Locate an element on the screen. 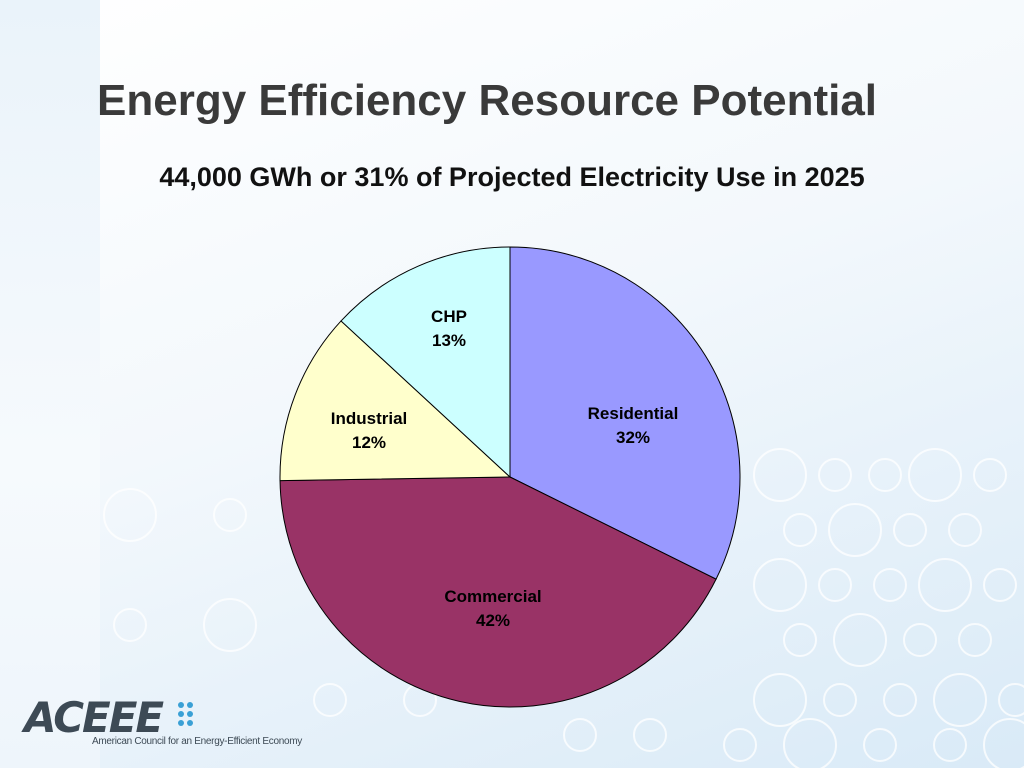  pie-slice-chp is located at coordinates (425, 362).